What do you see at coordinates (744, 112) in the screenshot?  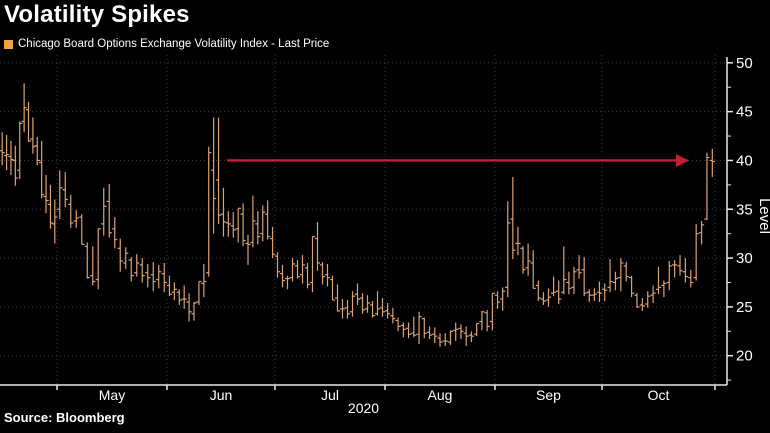 I see `y-tick-label: 45` at bounding box center [744, 112].